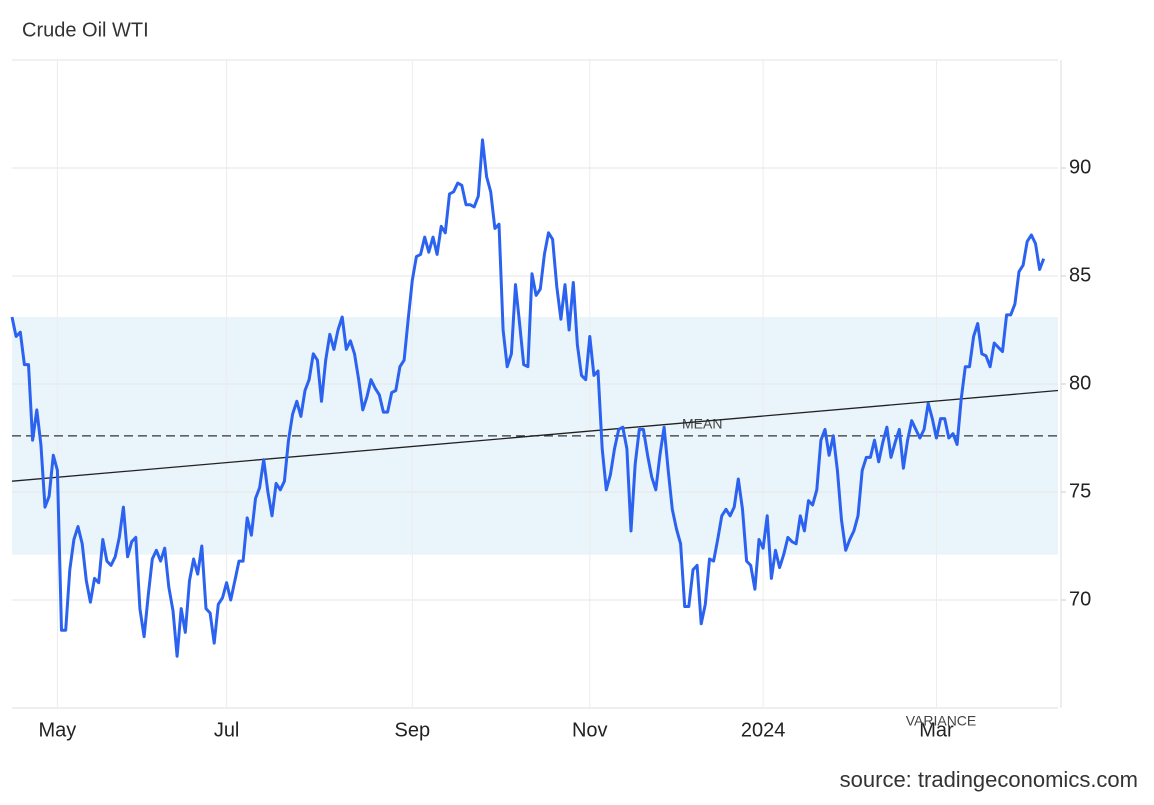  I want to click on x-tick-label: Nov, so click(590, 730).